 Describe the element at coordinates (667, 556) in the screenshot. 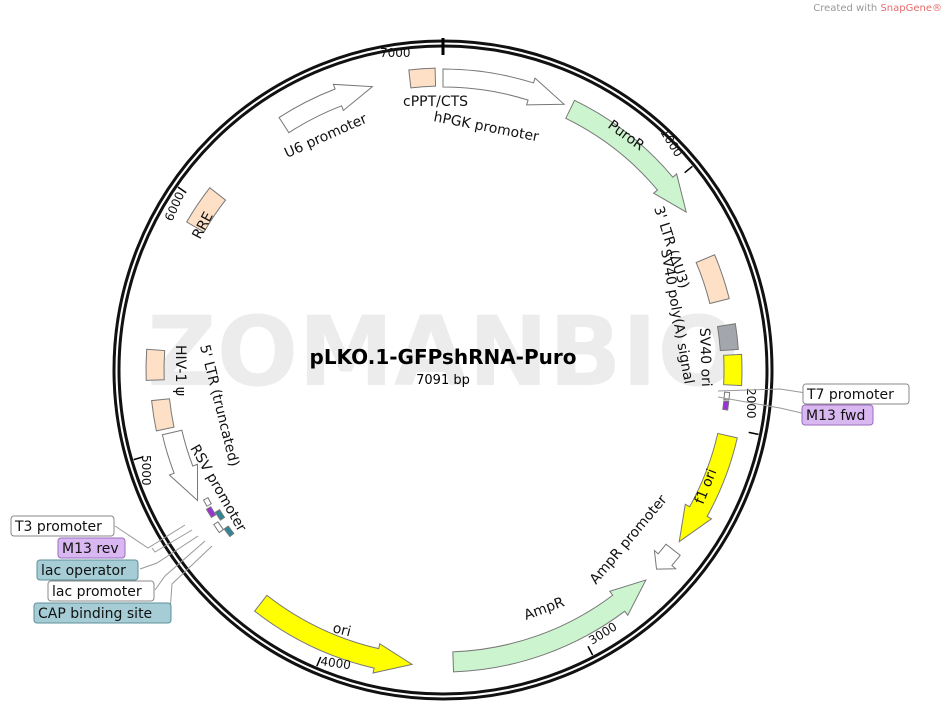

I see `feature-ampr-promoter` at that location.